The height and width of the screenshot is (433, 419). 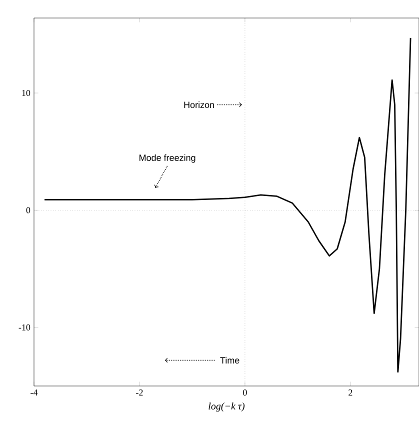 What do you see at coordinates (226, 407) in the screenshot?
I see `x-axis-title: log(−k τ)` at bounding box center [226, 407].